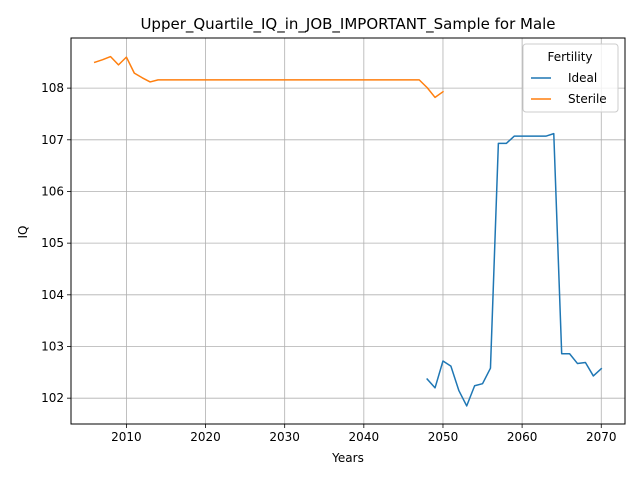  What do you see at coordinates (52, 346) in the screenshot?
I see `y-tick-label: 103` at bounding box center [52, 346].